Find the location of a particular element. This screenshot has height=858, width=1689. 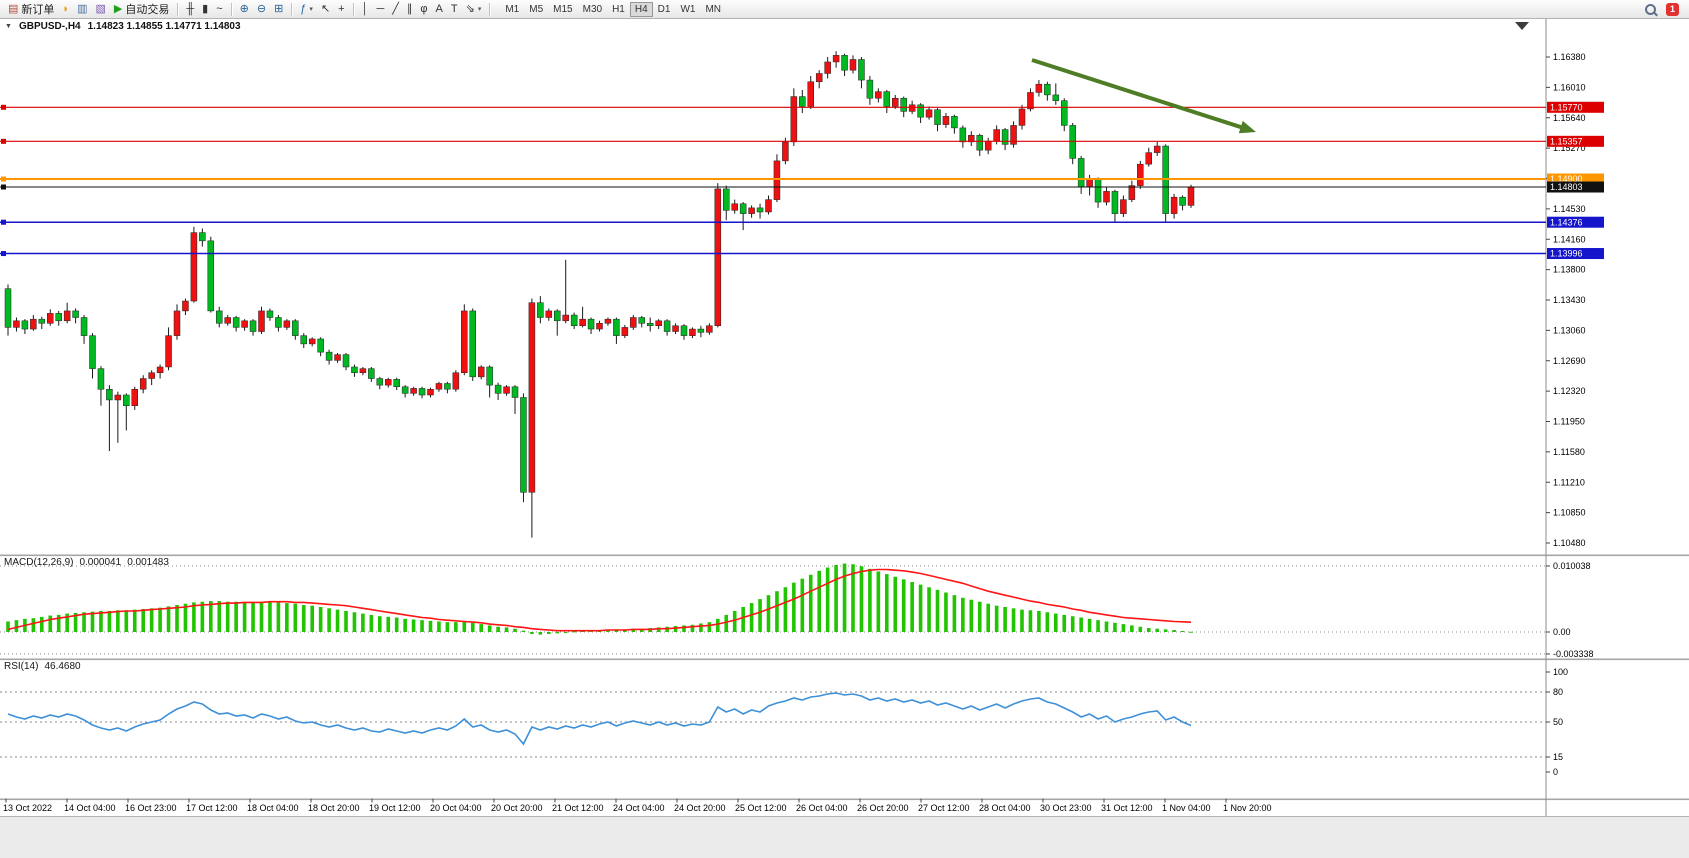

new-order-icon: ▤ is located at coordinates (13, 8).